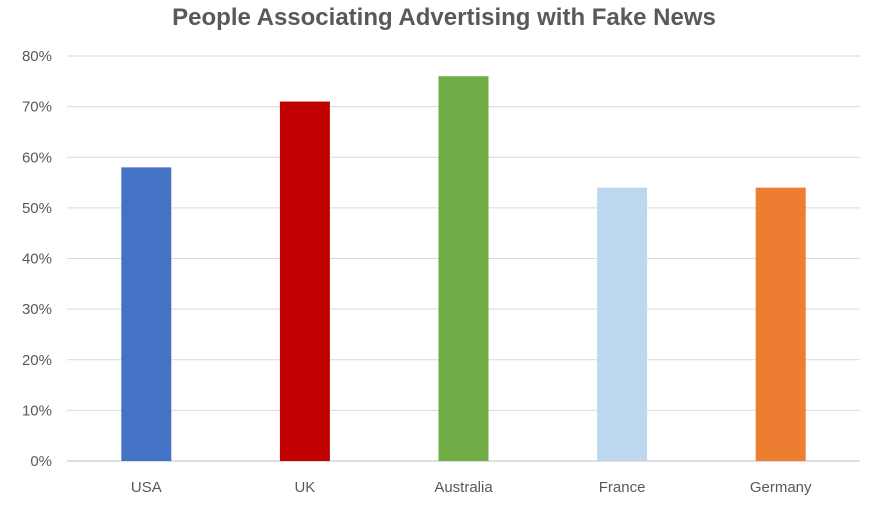  I want to click on y-tick-label: 50%, so click(37, 208).